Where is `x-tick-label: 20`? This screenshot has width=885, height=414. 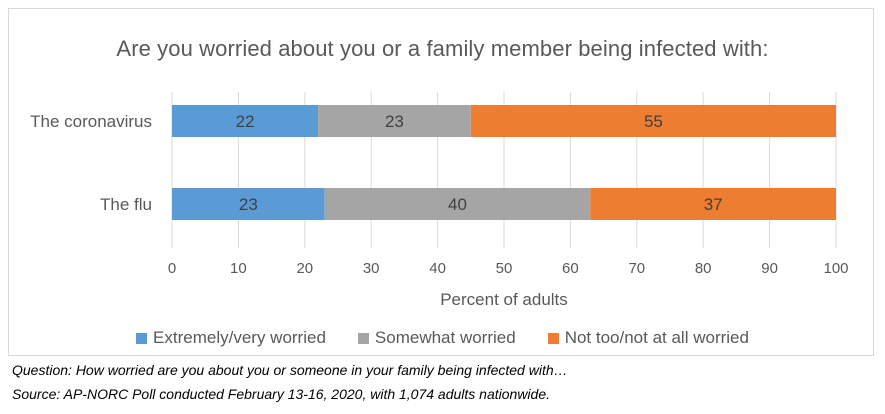 x-tick-label: 20 is located at coordinates (304, 268).